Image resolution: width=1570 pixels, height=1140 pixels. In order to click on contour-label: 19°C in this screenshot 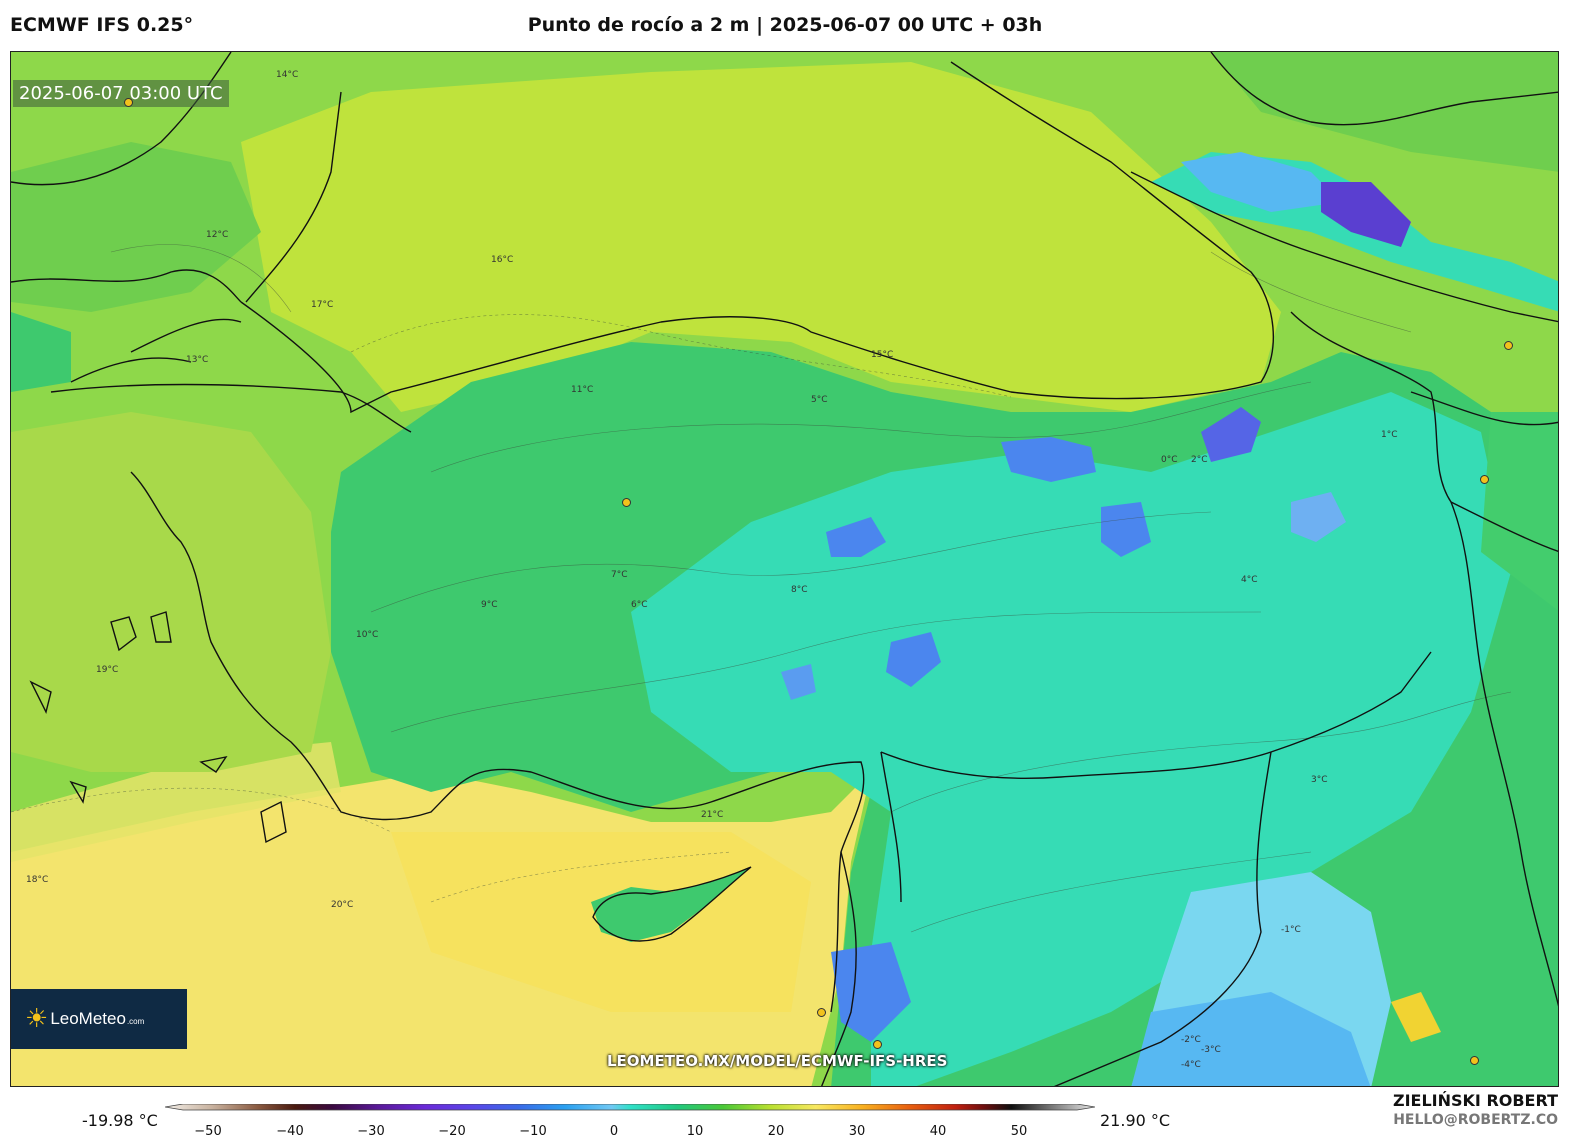, I will do `click(107, 670)`.